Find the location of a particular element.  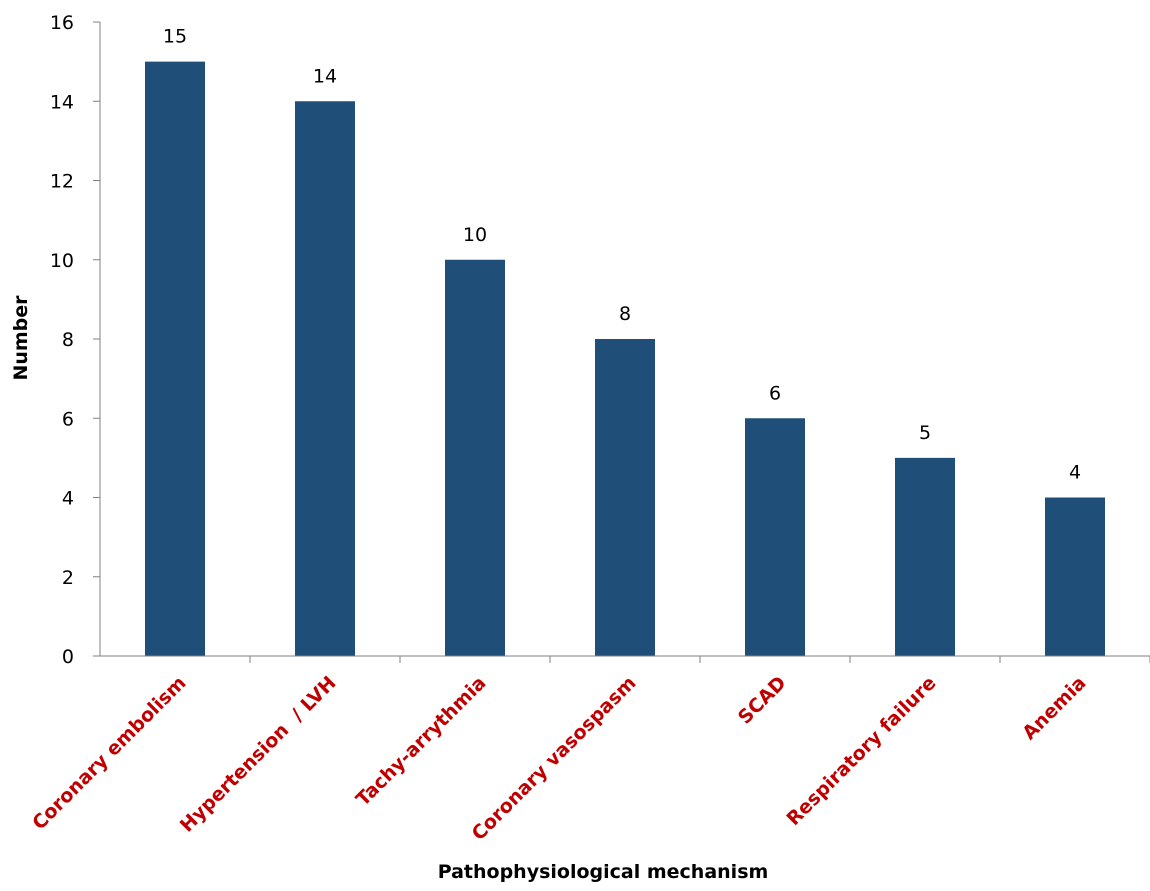

data-label: 15 is located at coordinates (175, 37).